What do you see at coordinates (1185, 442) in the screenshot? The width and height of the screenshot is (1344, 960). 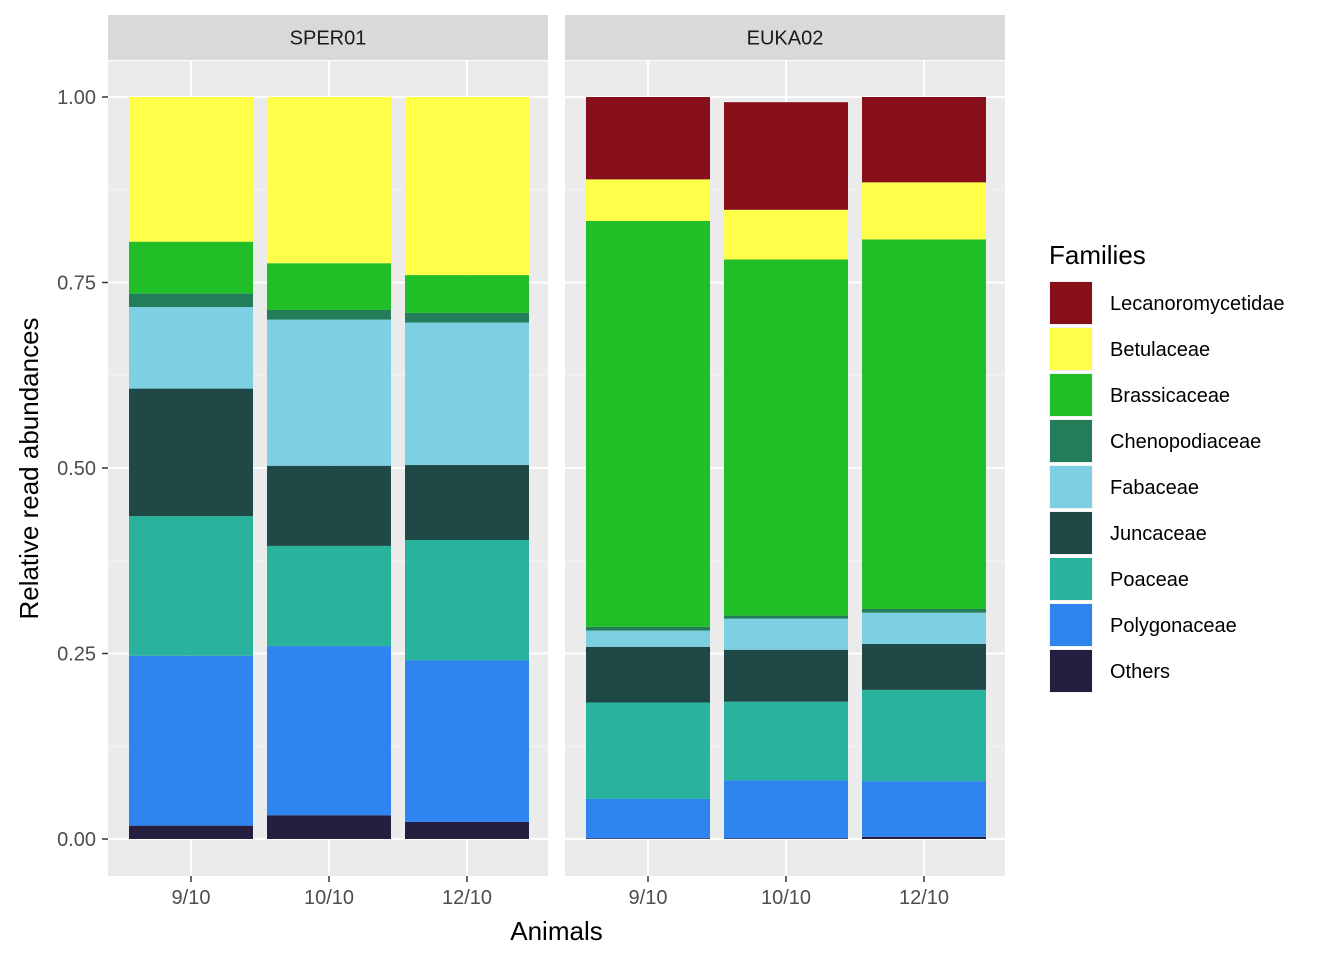 I see `legend-label: Chenopodiaceae` at bounding box center [1185, 442].